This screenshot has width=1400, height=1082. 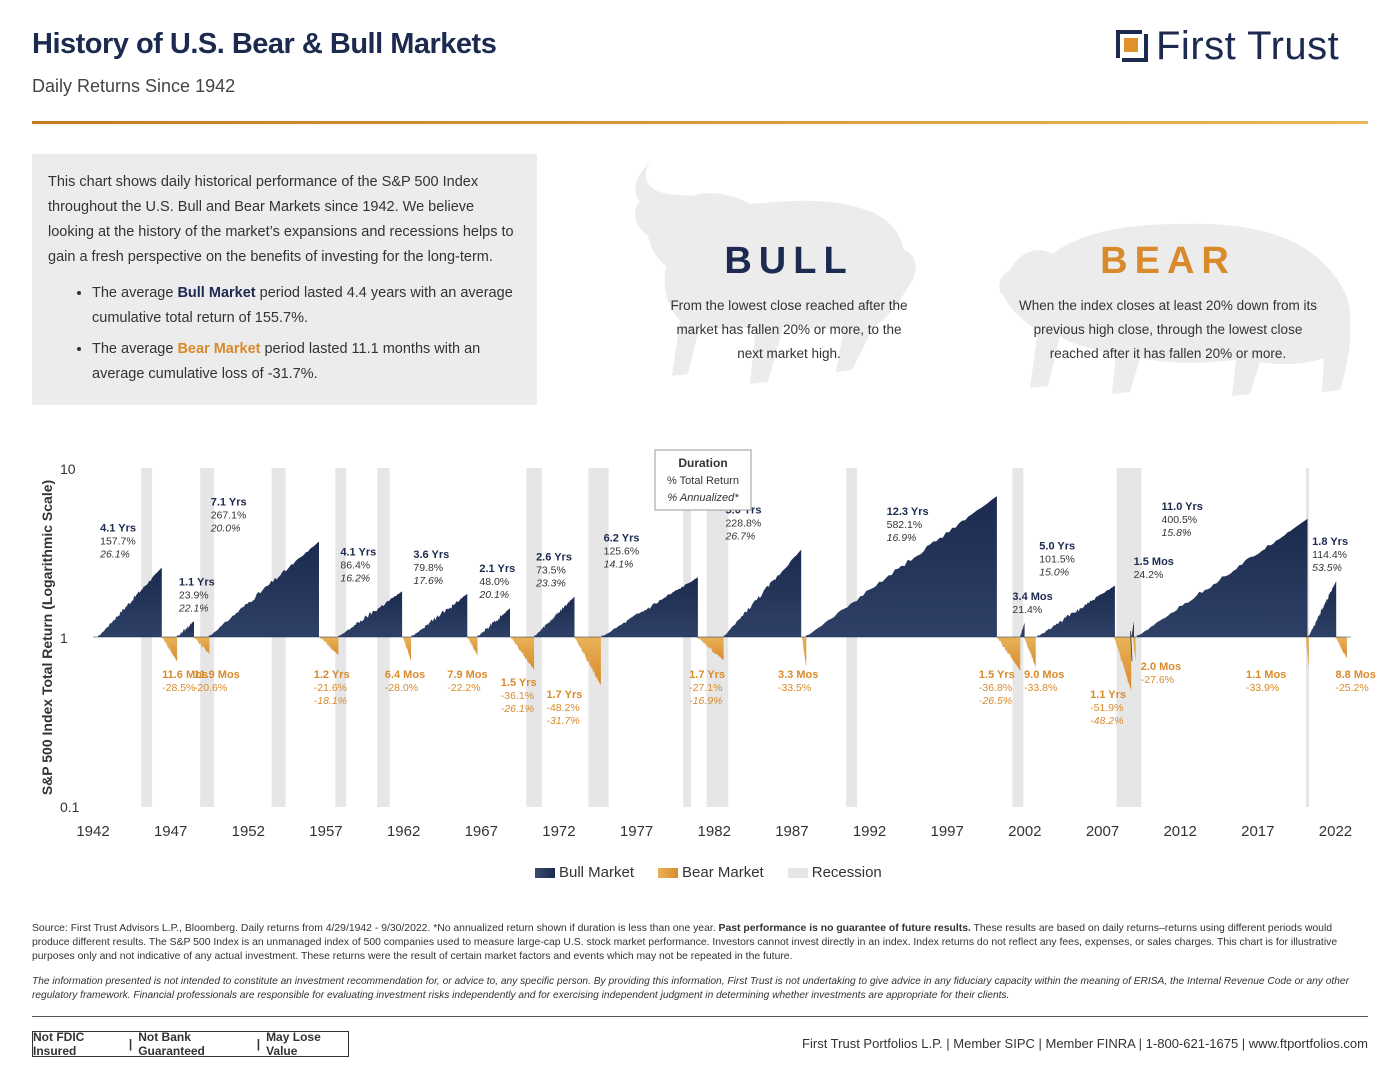 What do you see at coordinates (619, 564) in the screenshot?
I see `bull-annualized-label: 14.1%` at bounding box center [619, 564].